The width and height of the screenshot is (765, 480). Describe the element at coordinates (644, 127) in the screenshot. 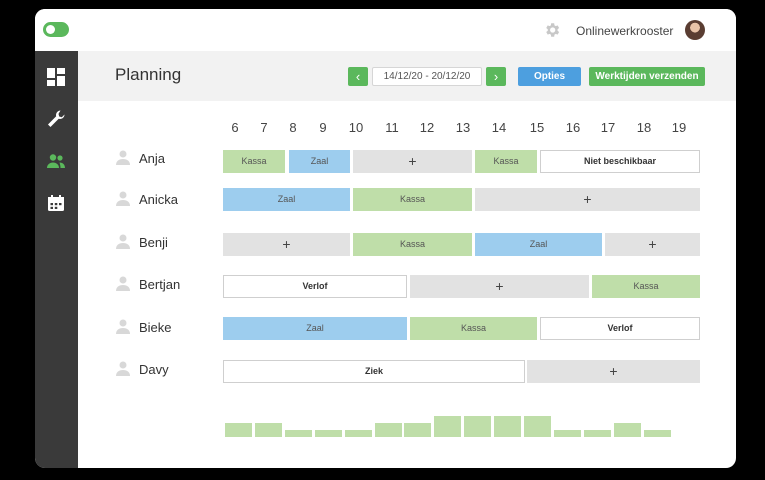

I see `hour-label: 18` at that location.